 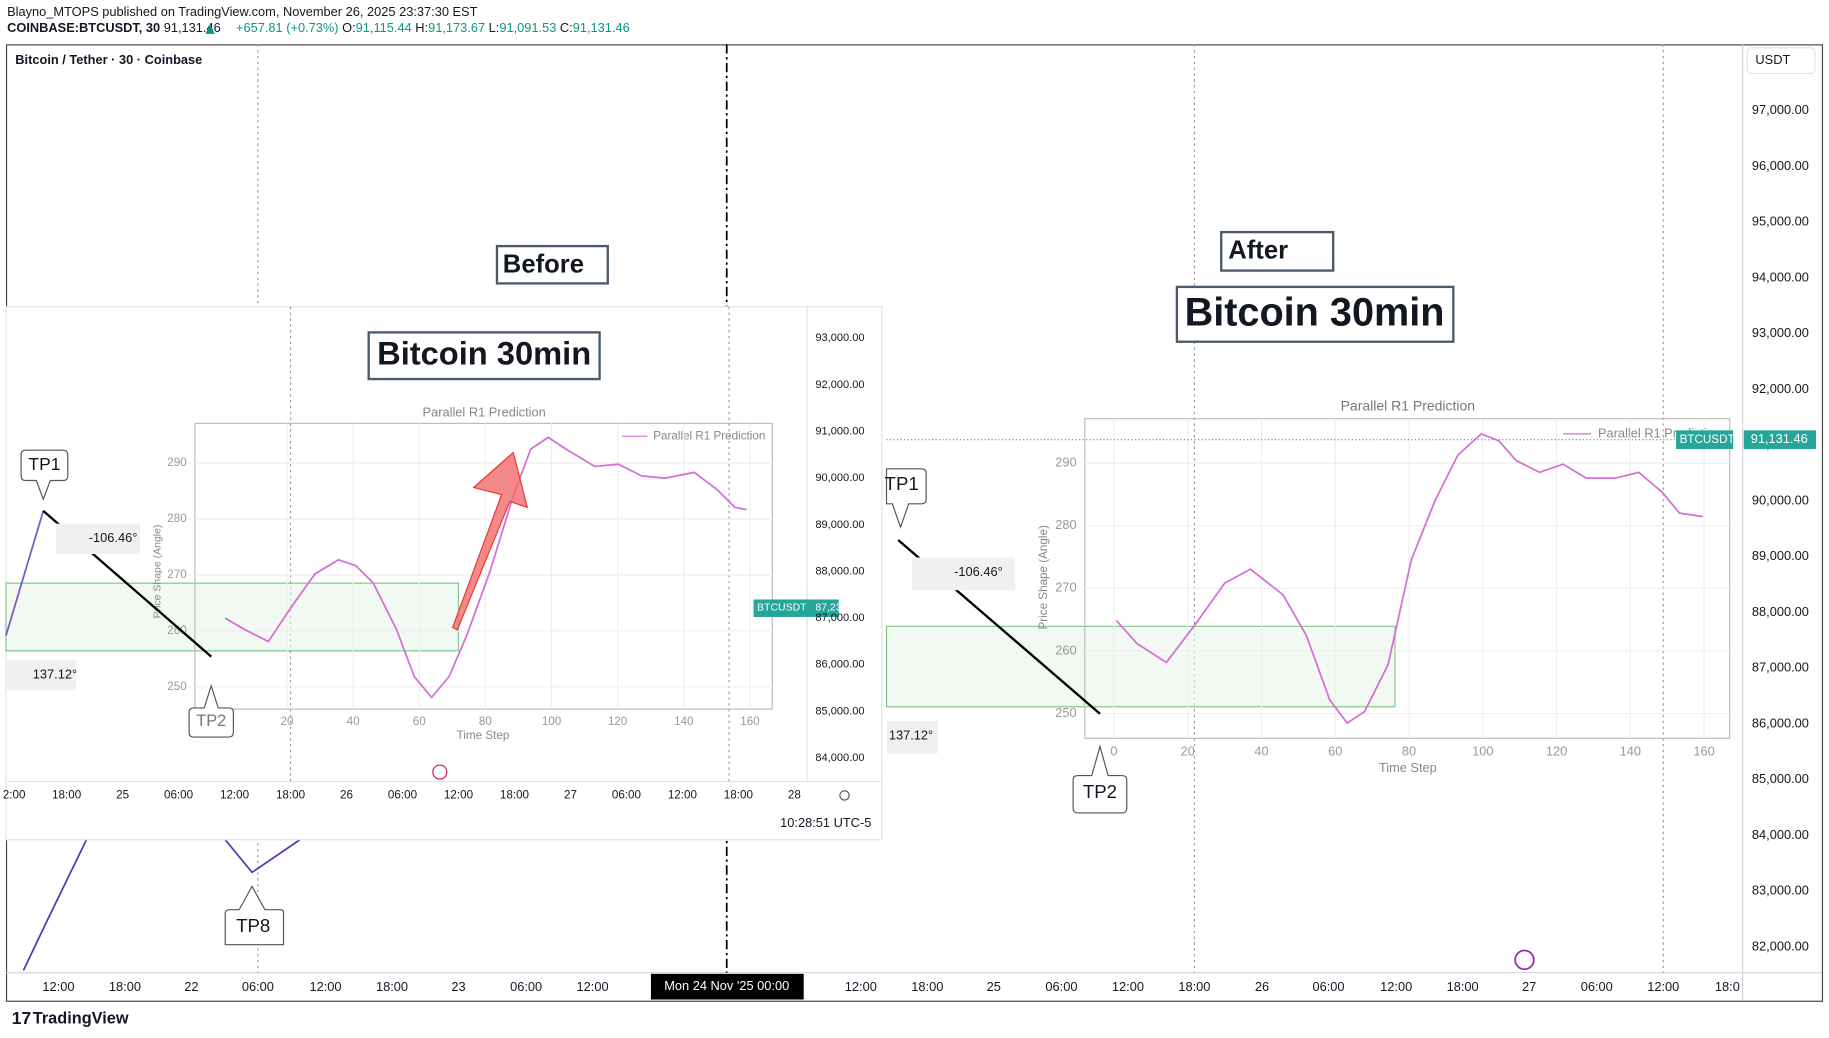 What do you see at coordinates (177, 630) in the screenshot?
I see `y-tick-label: 260` at bounding box center [177, 630].